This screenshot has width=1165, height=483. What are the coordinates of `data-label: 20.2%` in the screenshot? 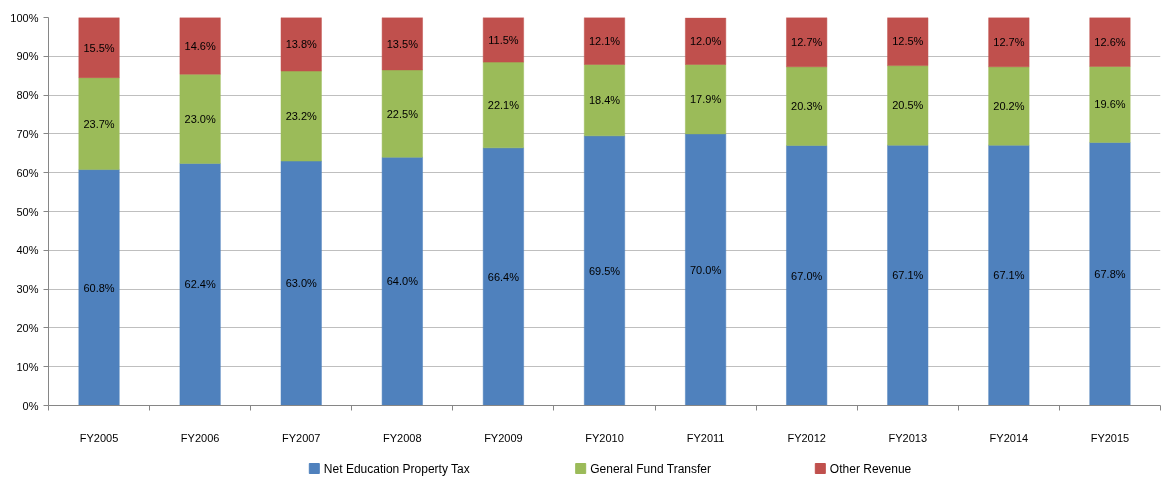 It's located at (1009, 105).